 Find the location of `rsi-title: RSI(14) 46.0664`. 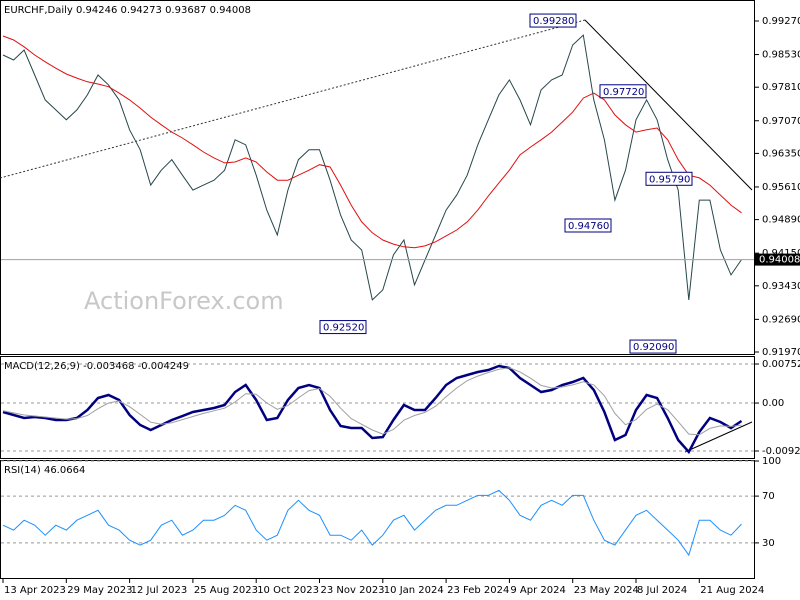

rsi-title: RSI(14) 46.0664 is located at coordinates (44, 470).